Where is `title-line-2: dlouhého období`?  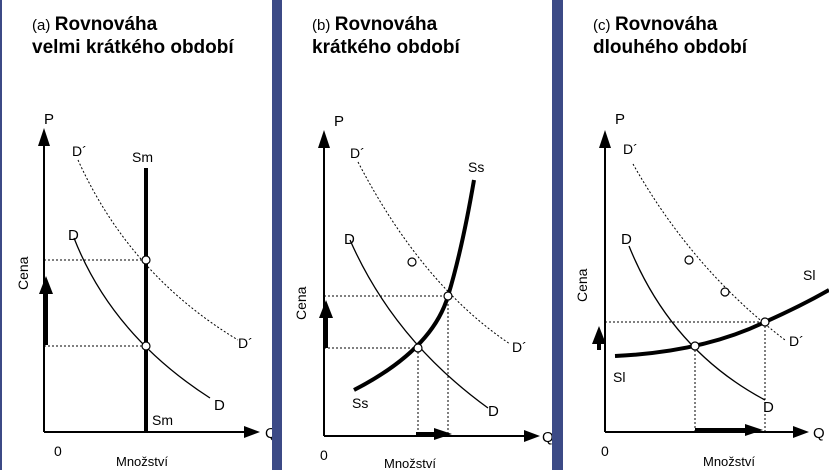 title-line-2: dlouhého období is located at coordinates (670, 47).